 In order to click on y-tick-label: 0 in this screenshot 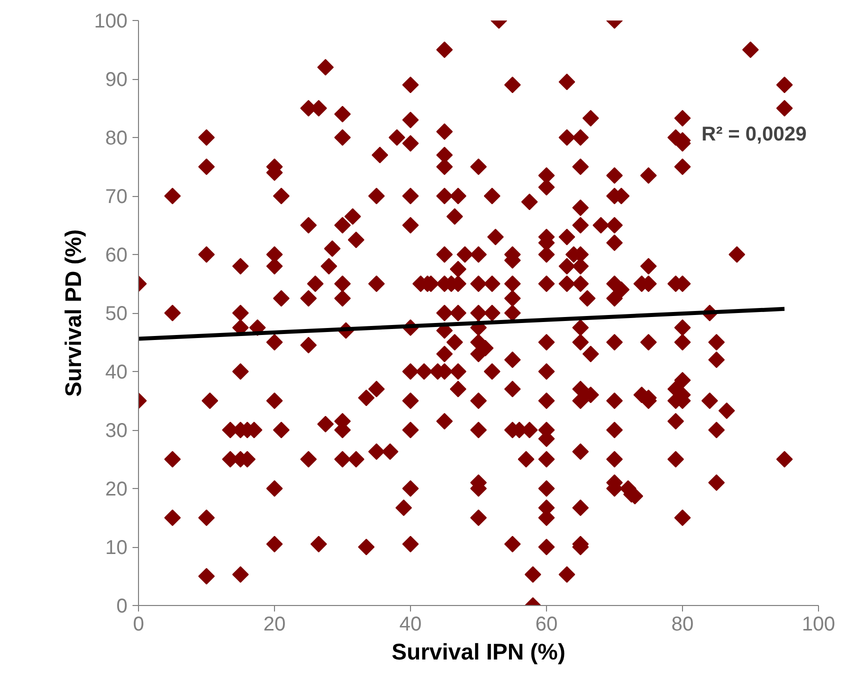, I will do `click(122, 607)`.